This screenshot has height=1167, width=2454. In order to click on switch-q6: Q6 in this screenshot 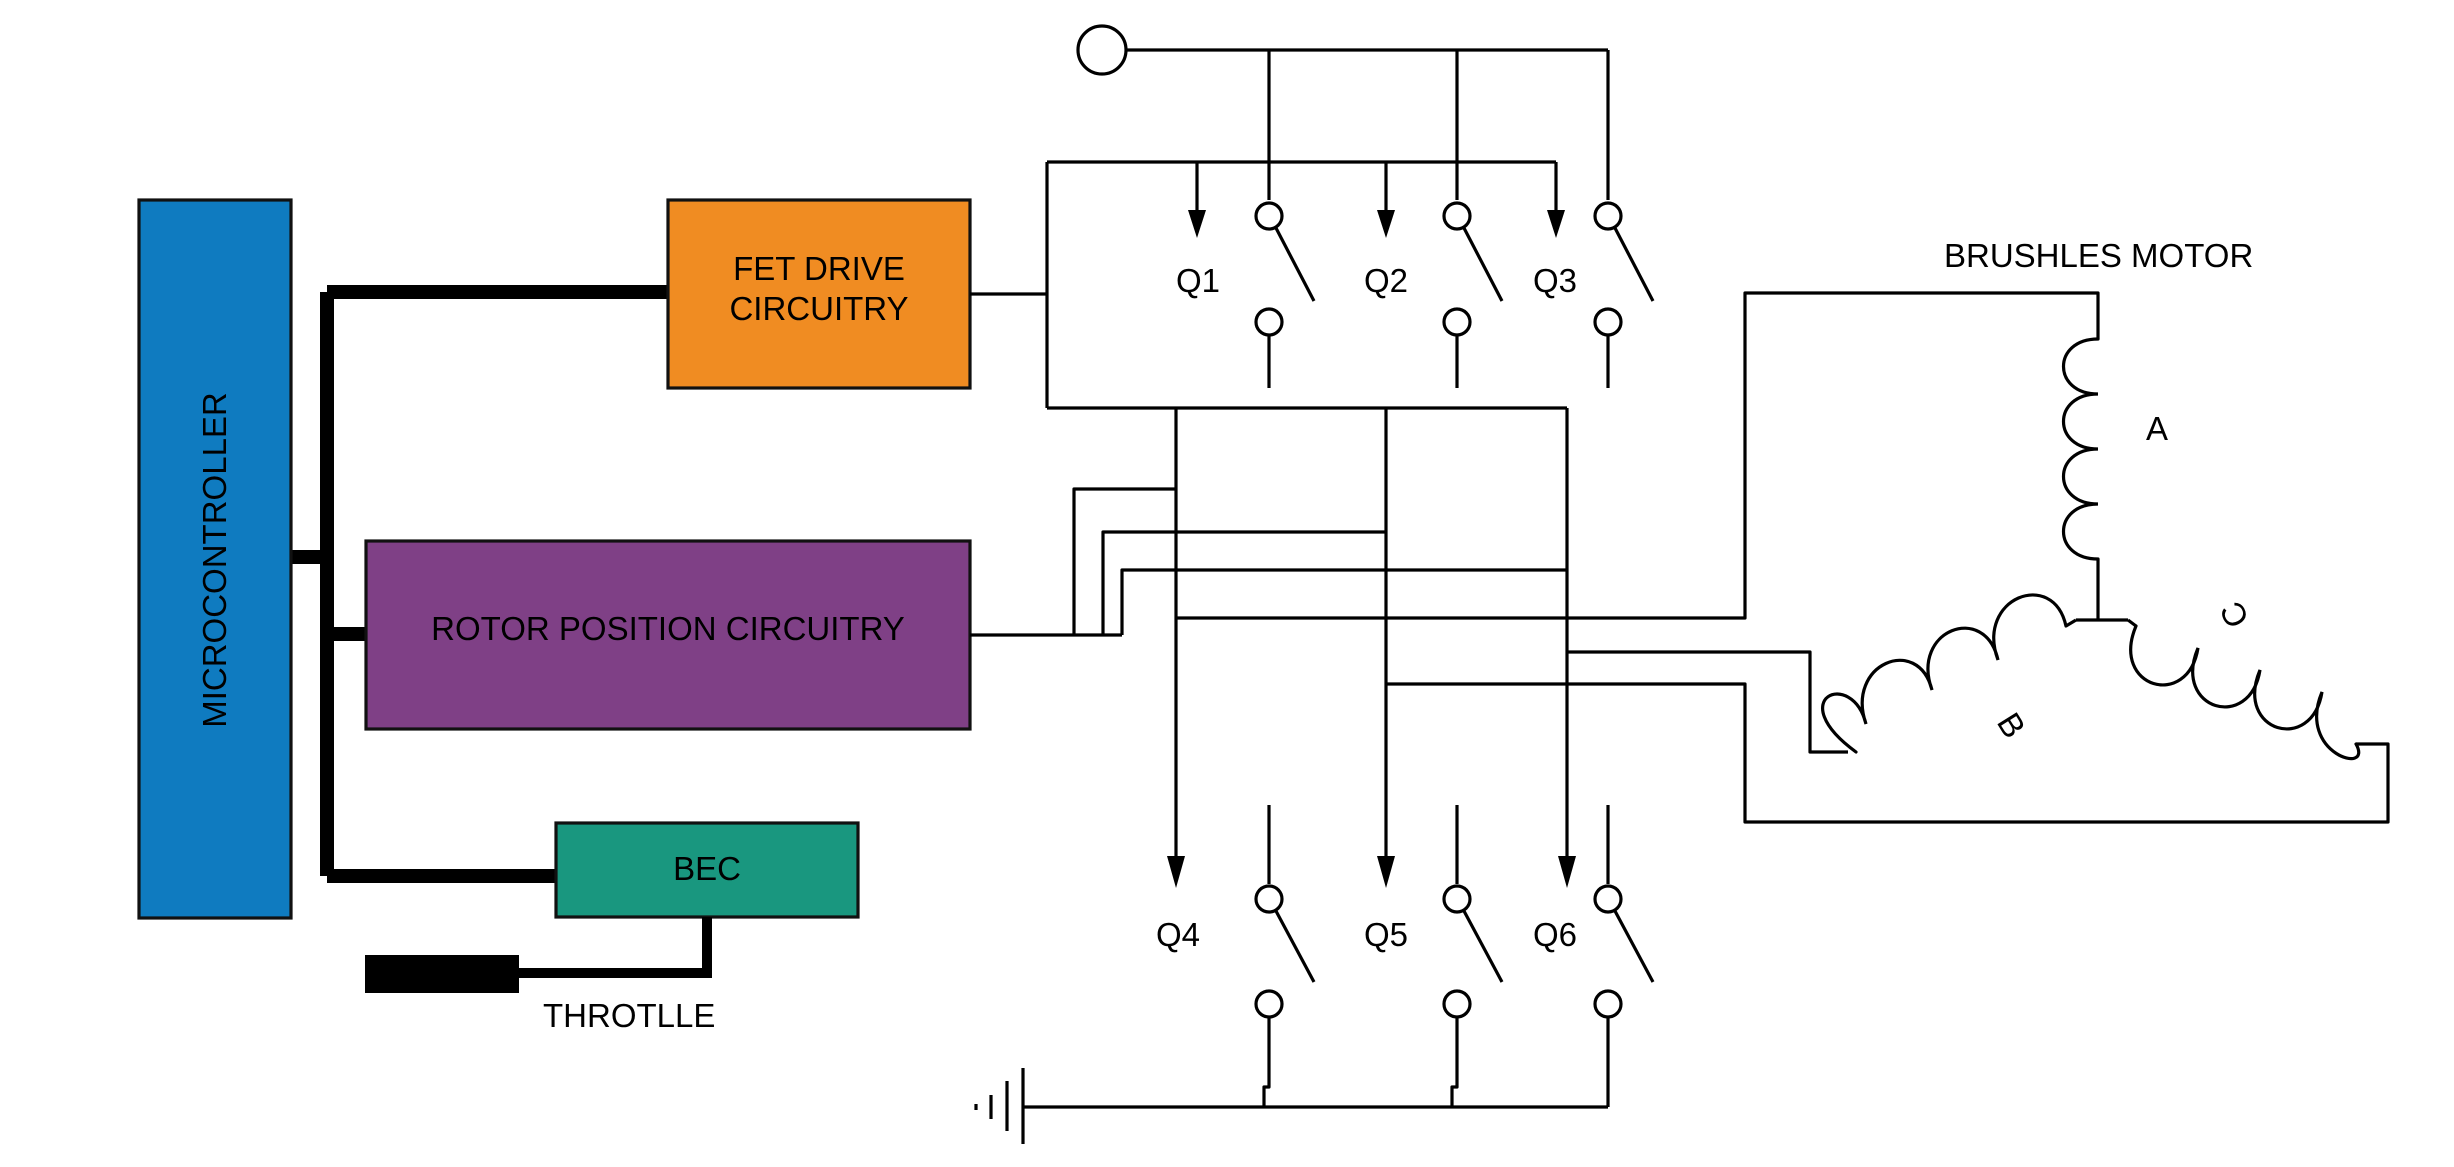, I will do `click(1594, 956)`.